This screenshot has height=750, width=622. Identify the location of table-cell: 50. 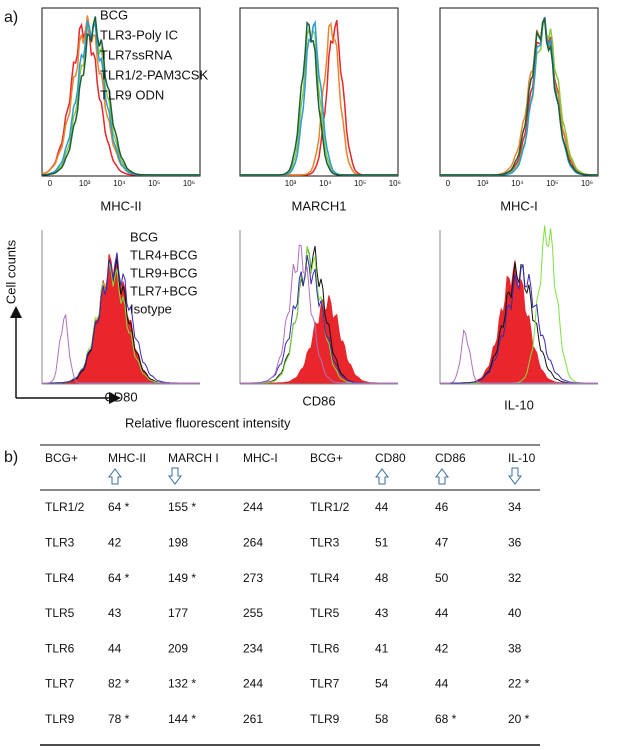
(442, 578).